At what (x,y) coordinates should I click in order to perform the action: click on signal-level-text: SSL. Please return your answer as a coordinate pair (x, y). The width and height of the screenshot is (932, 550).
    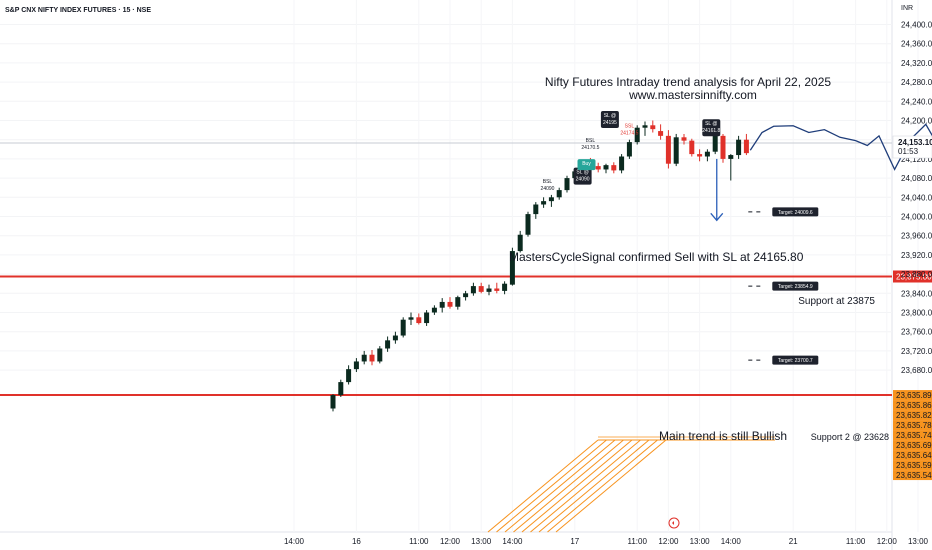
    Looking at the image, I should click on (630, 127).